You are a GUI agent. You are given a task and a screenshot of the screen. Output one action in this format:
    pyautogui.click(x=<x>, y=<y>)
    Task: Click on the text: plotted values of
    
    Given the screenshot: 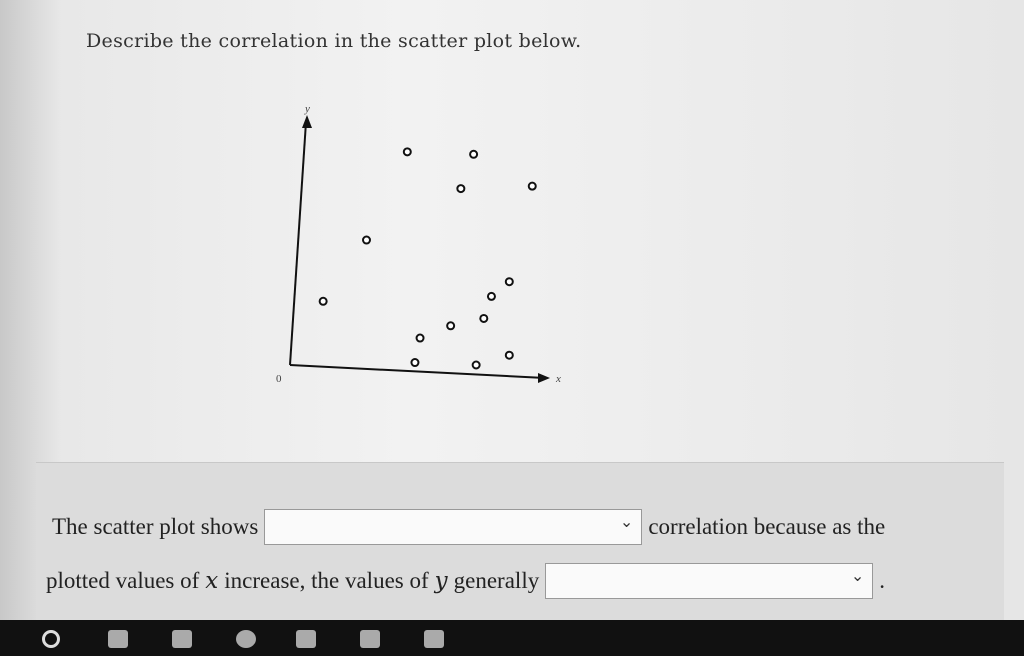 What is the action you would take?
    pyautogui.click(x=123, y=580)
    